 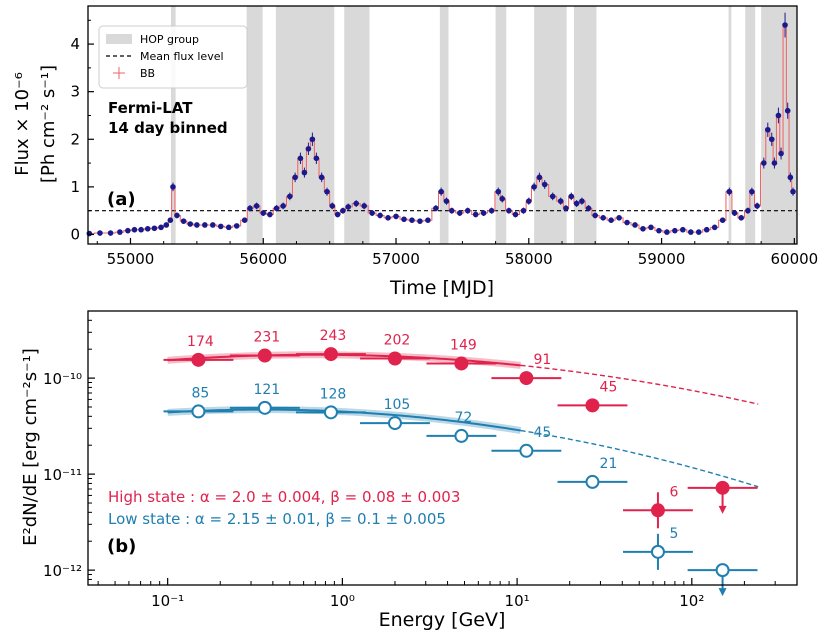 What do you see at coordinates (131, 259) in the screenshot?
I see `x-tick-label: 55000` at bounding box center [131, 259].